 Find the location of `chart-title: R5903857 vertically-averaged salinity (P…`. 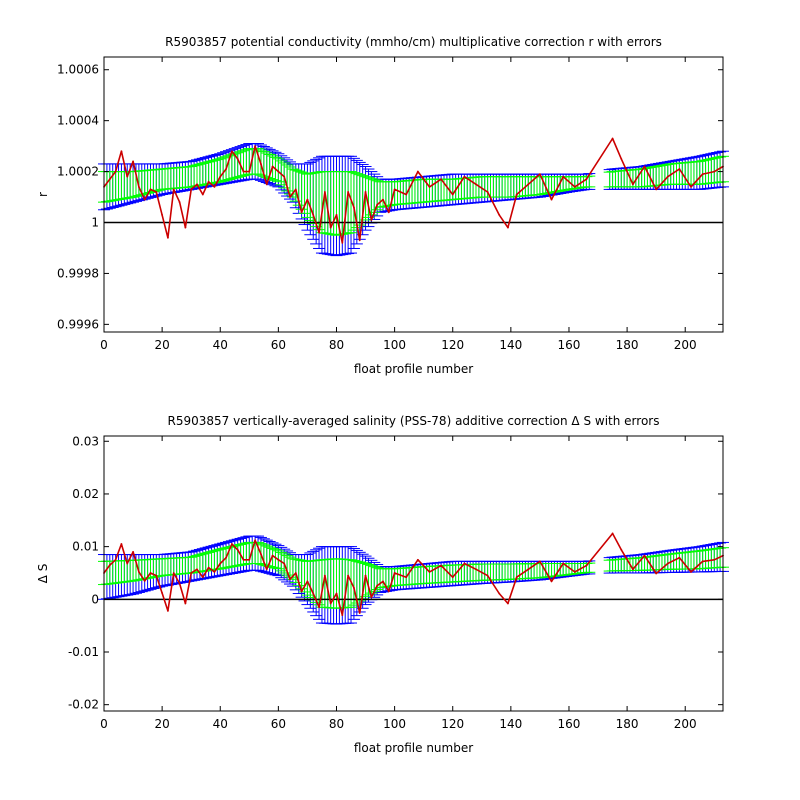

chart-title: R5903857 vertically-averaged salinity (P… is located at coordinates (414, 421).